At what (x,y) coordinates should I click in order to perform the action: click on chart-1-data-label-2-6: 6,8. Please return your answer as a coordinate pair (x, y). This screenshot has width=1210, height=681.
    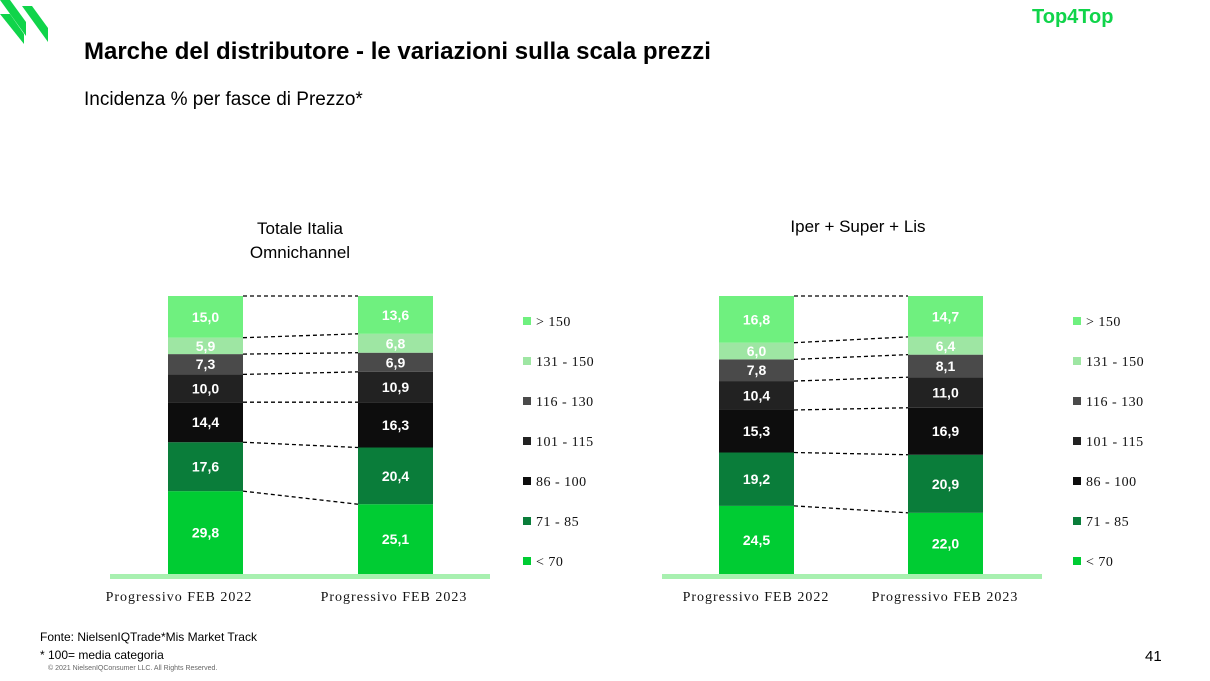
    Looking at the image, I should click on (396, 343).